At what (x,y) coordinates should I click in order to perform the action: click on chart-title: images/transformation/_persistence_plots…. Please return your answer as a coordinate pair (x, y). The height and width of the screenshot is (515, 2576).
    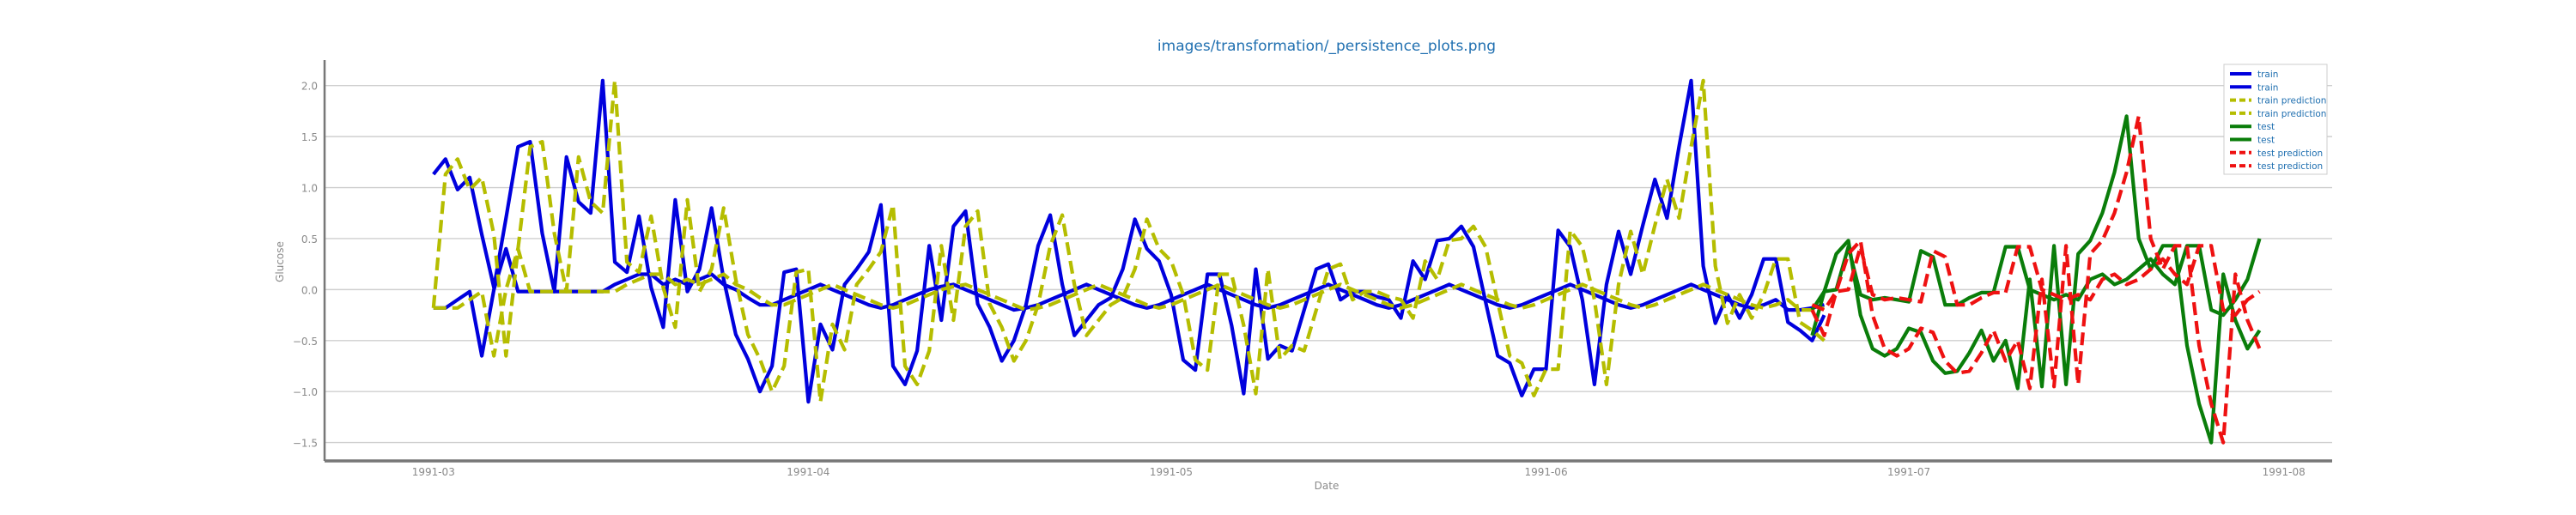
    Looking at the image, I should click on (1327, 46).